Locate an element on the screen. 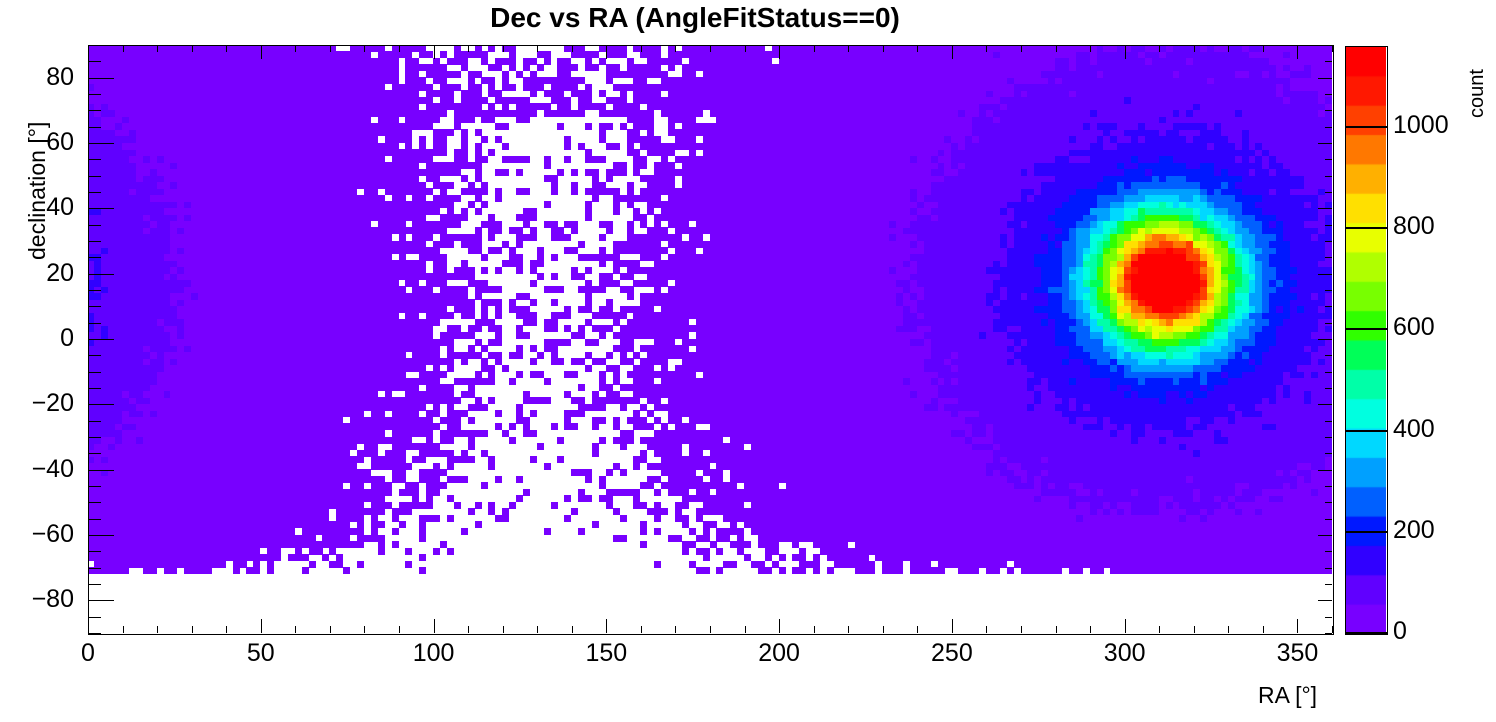 The width and height of the screenshot is (1496, 722). color-scale-tick-label: 200 is located at coordinates (1414, 529).